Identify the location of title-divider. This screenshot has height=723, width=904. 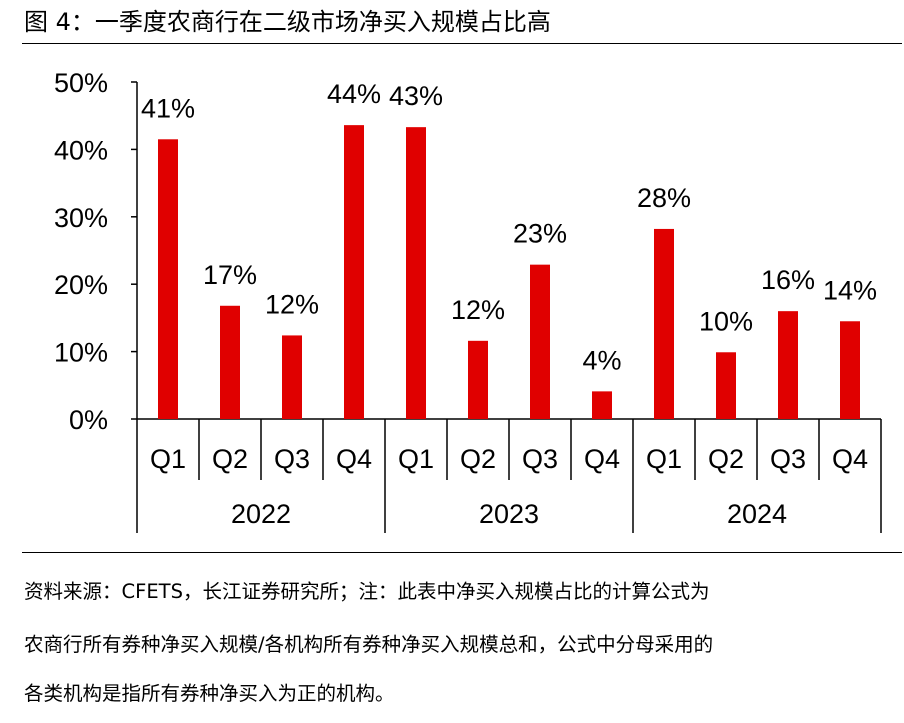
(462, 43).